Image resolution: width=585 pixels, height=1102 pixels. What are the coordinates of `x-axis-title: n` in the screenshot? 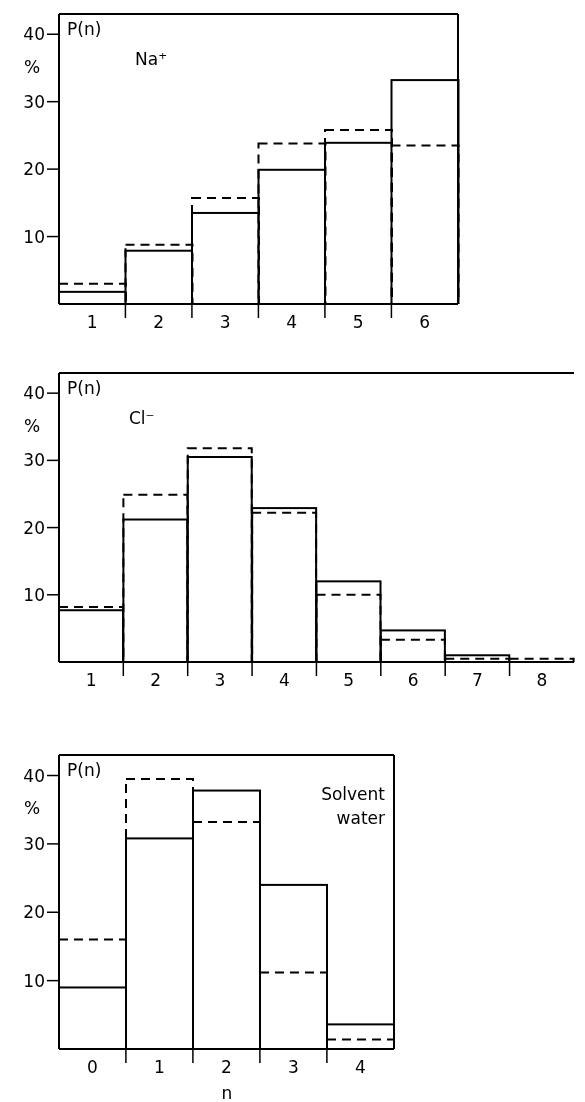 It's located at (227, 1092).